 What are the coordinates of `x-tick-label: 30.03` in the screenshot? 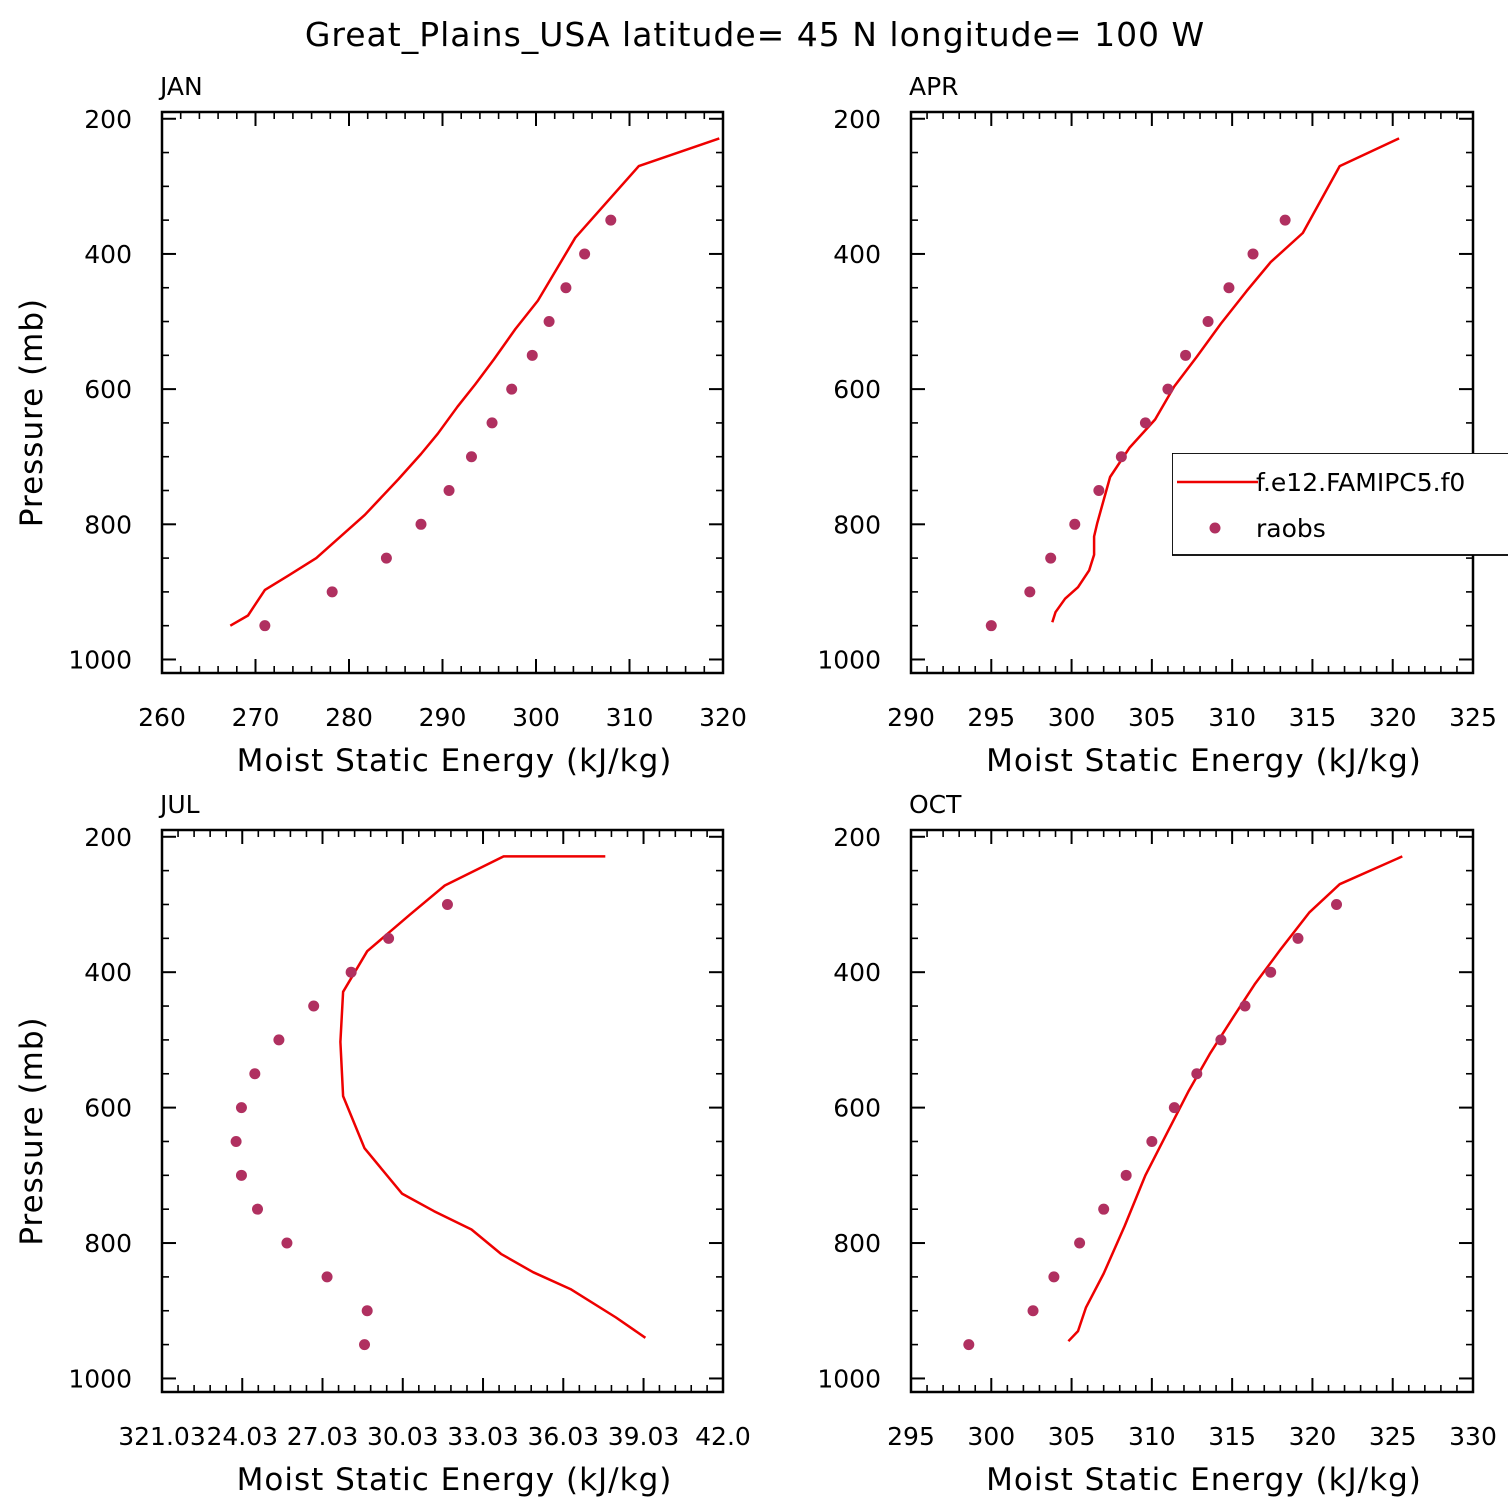 It's located at (403, 1436).